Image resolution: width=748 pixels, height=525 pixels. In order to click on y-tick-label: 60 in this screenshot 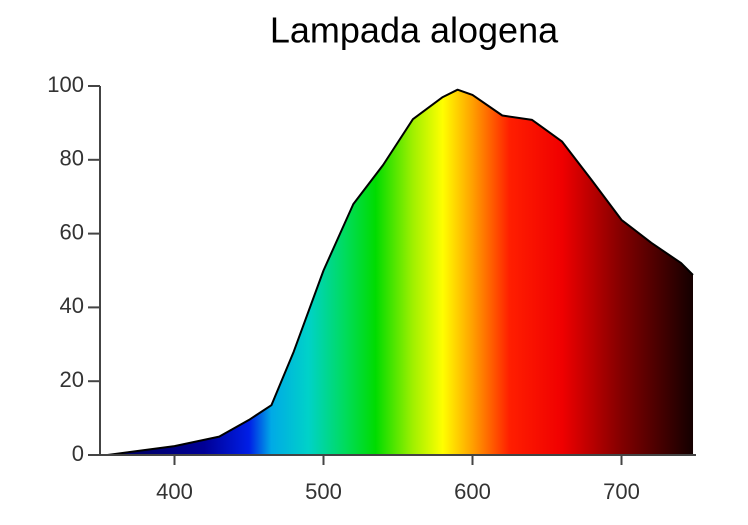, I will do `click(72, 231)`.